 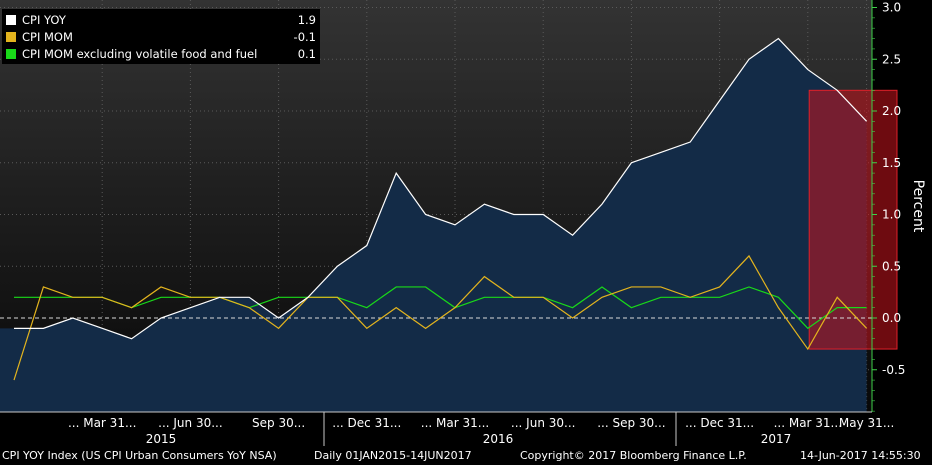 I want to click on y-tick-label: 0.0, so click(x=891, y=318).